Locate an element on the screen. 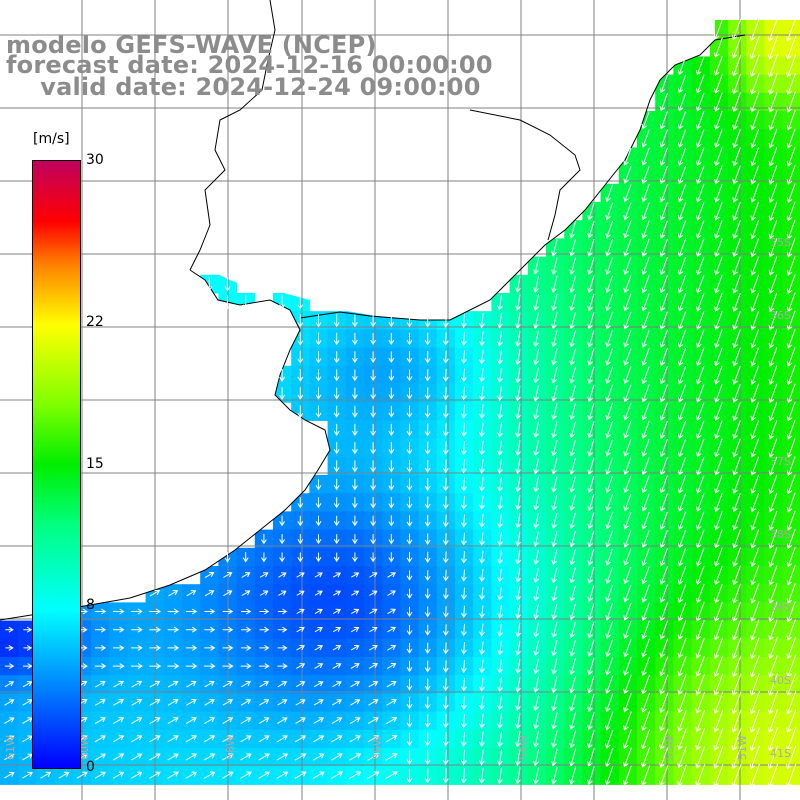 The height and width of the screenshot is (800, 800). colorbar-tick-label: 8 is located at coordinates (90, 605).